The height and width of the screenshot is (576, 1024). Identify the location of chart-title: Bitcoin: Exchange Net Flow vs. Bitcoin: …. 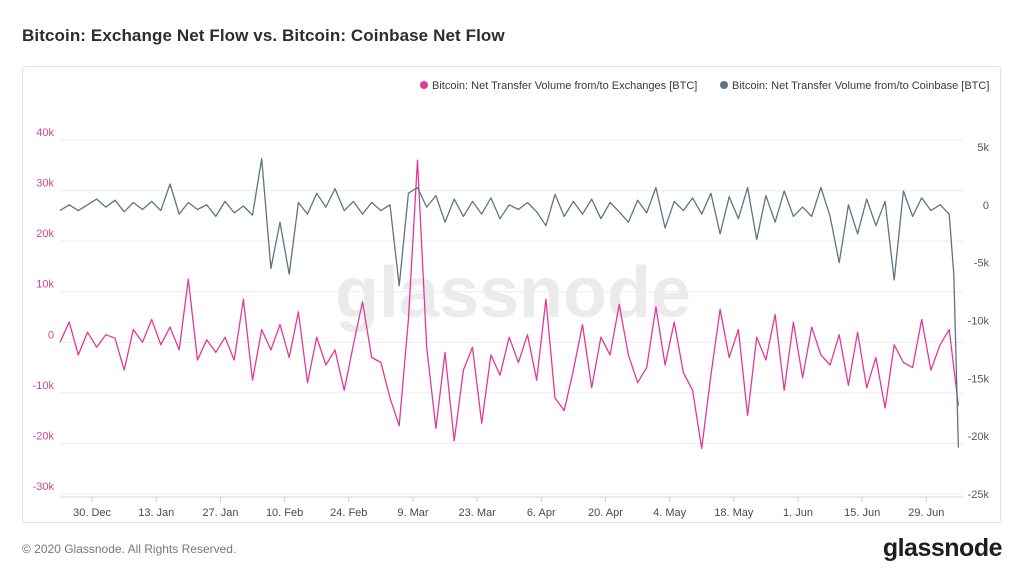
(263, 35).